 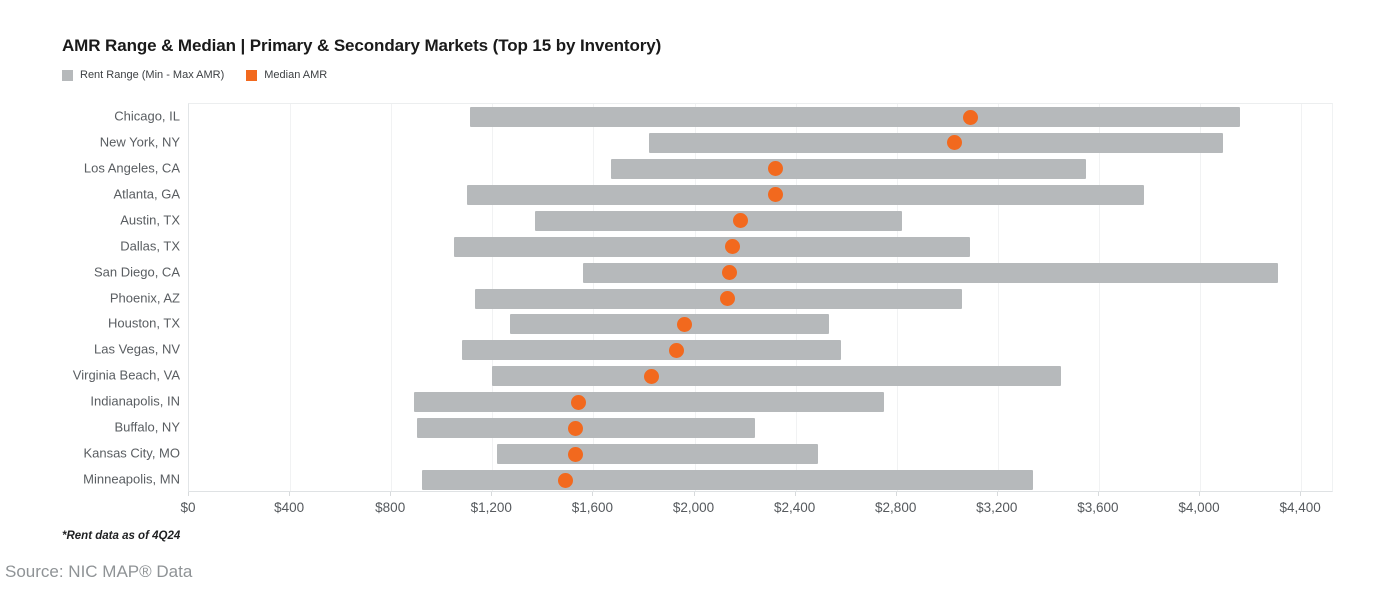 What do you see at coordinates (147, 116) in the screenshot?
I see `y-axis-label: Chicago, IL` at bounding box center [147, 116].